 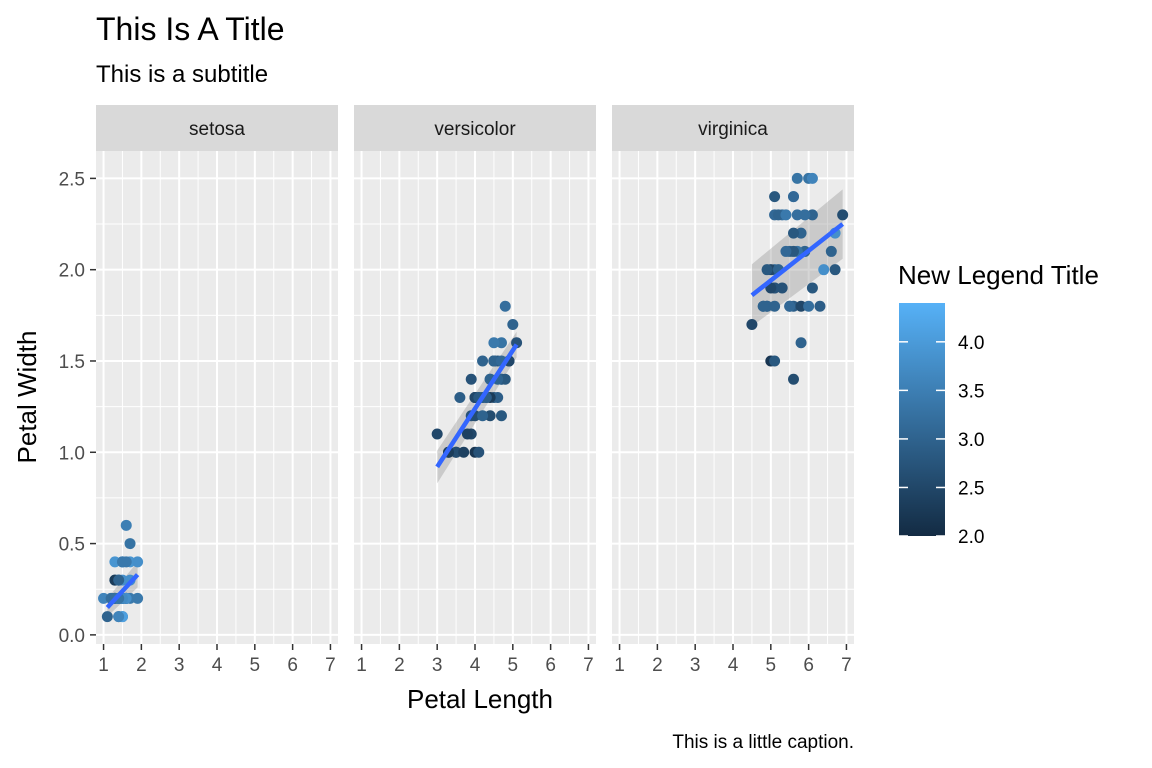 I want to click on chart-subtitle: This is a subtitle, so click(x=182, y=74).